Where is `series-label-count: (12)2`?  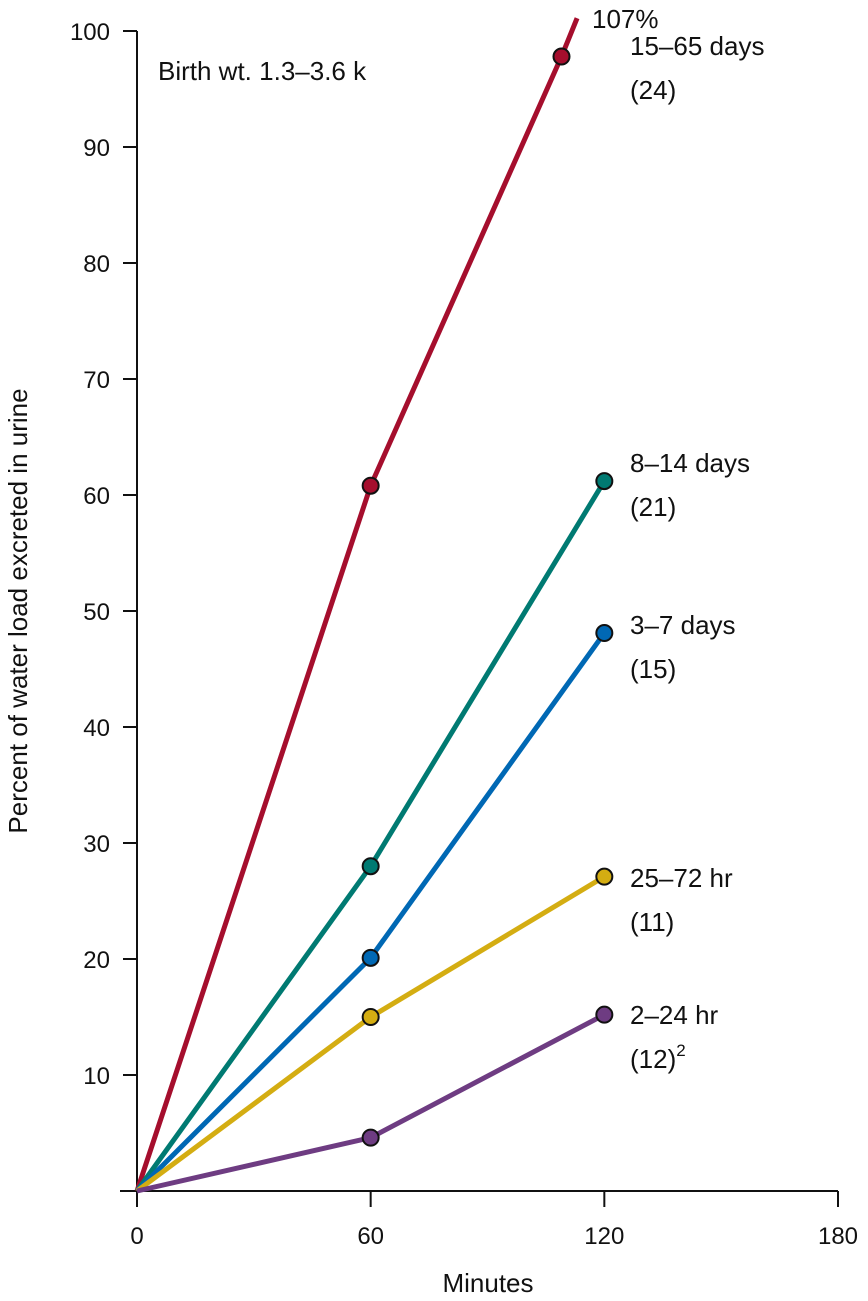
series-label-count: (12)2 is located at coordinates (658, 1057).